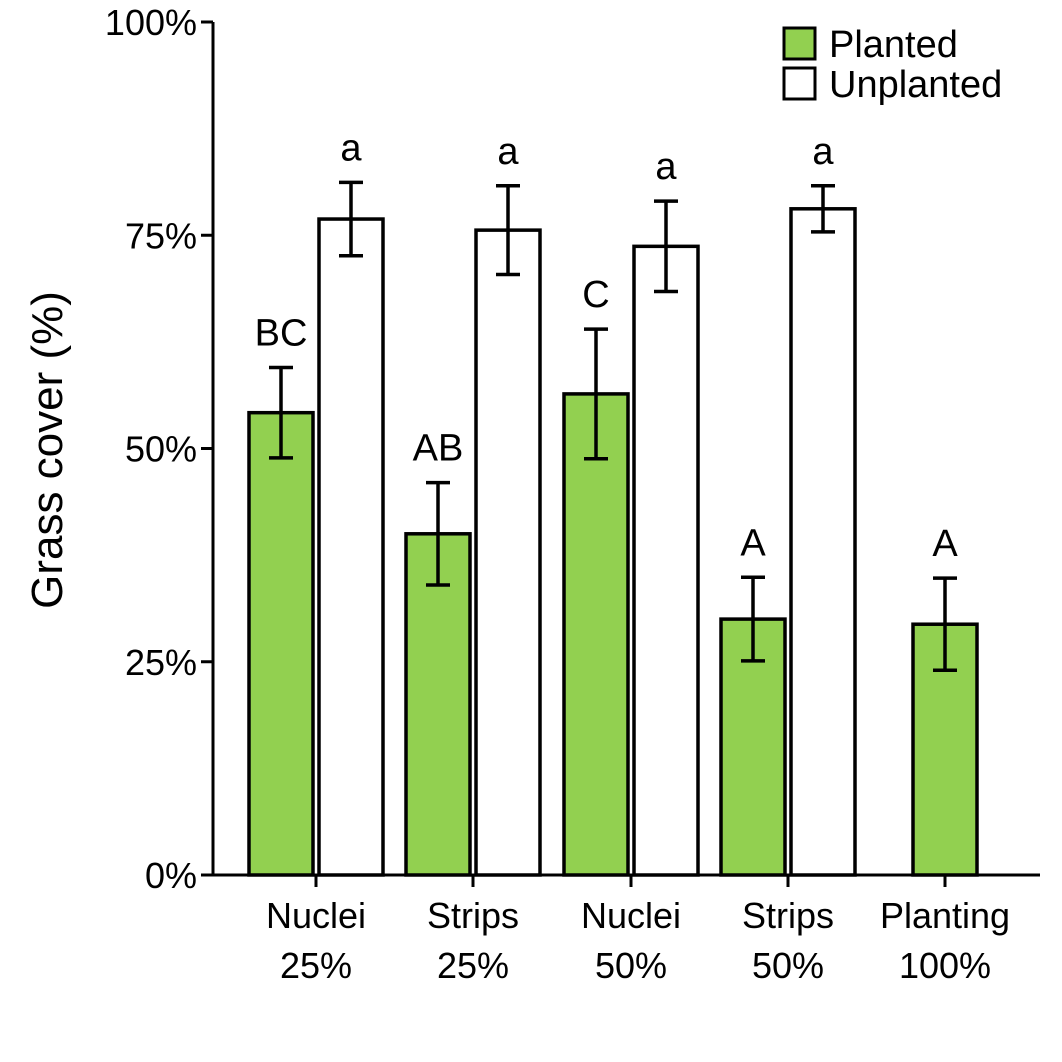  I want to click on y-axis: 0% 25% 50% 75% 100%, so click(160, 449).